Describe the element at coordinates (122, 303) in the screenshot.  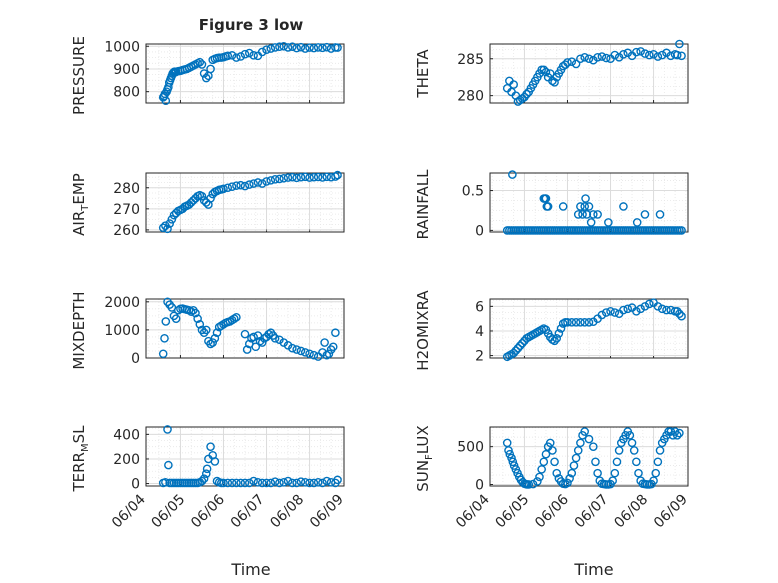
I see `y-tick-label: 2000` at that location.